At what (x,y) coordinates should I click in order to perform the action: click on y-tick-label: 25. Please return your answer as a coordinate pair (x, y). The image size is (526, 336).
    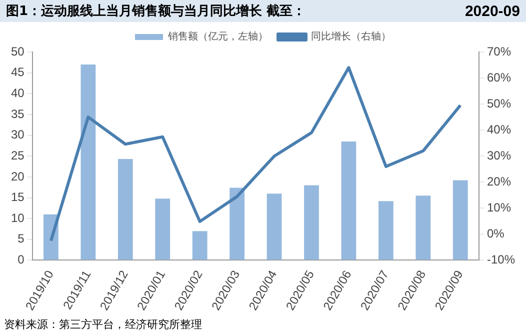
    Looking at the image, I should click on (17, 155).